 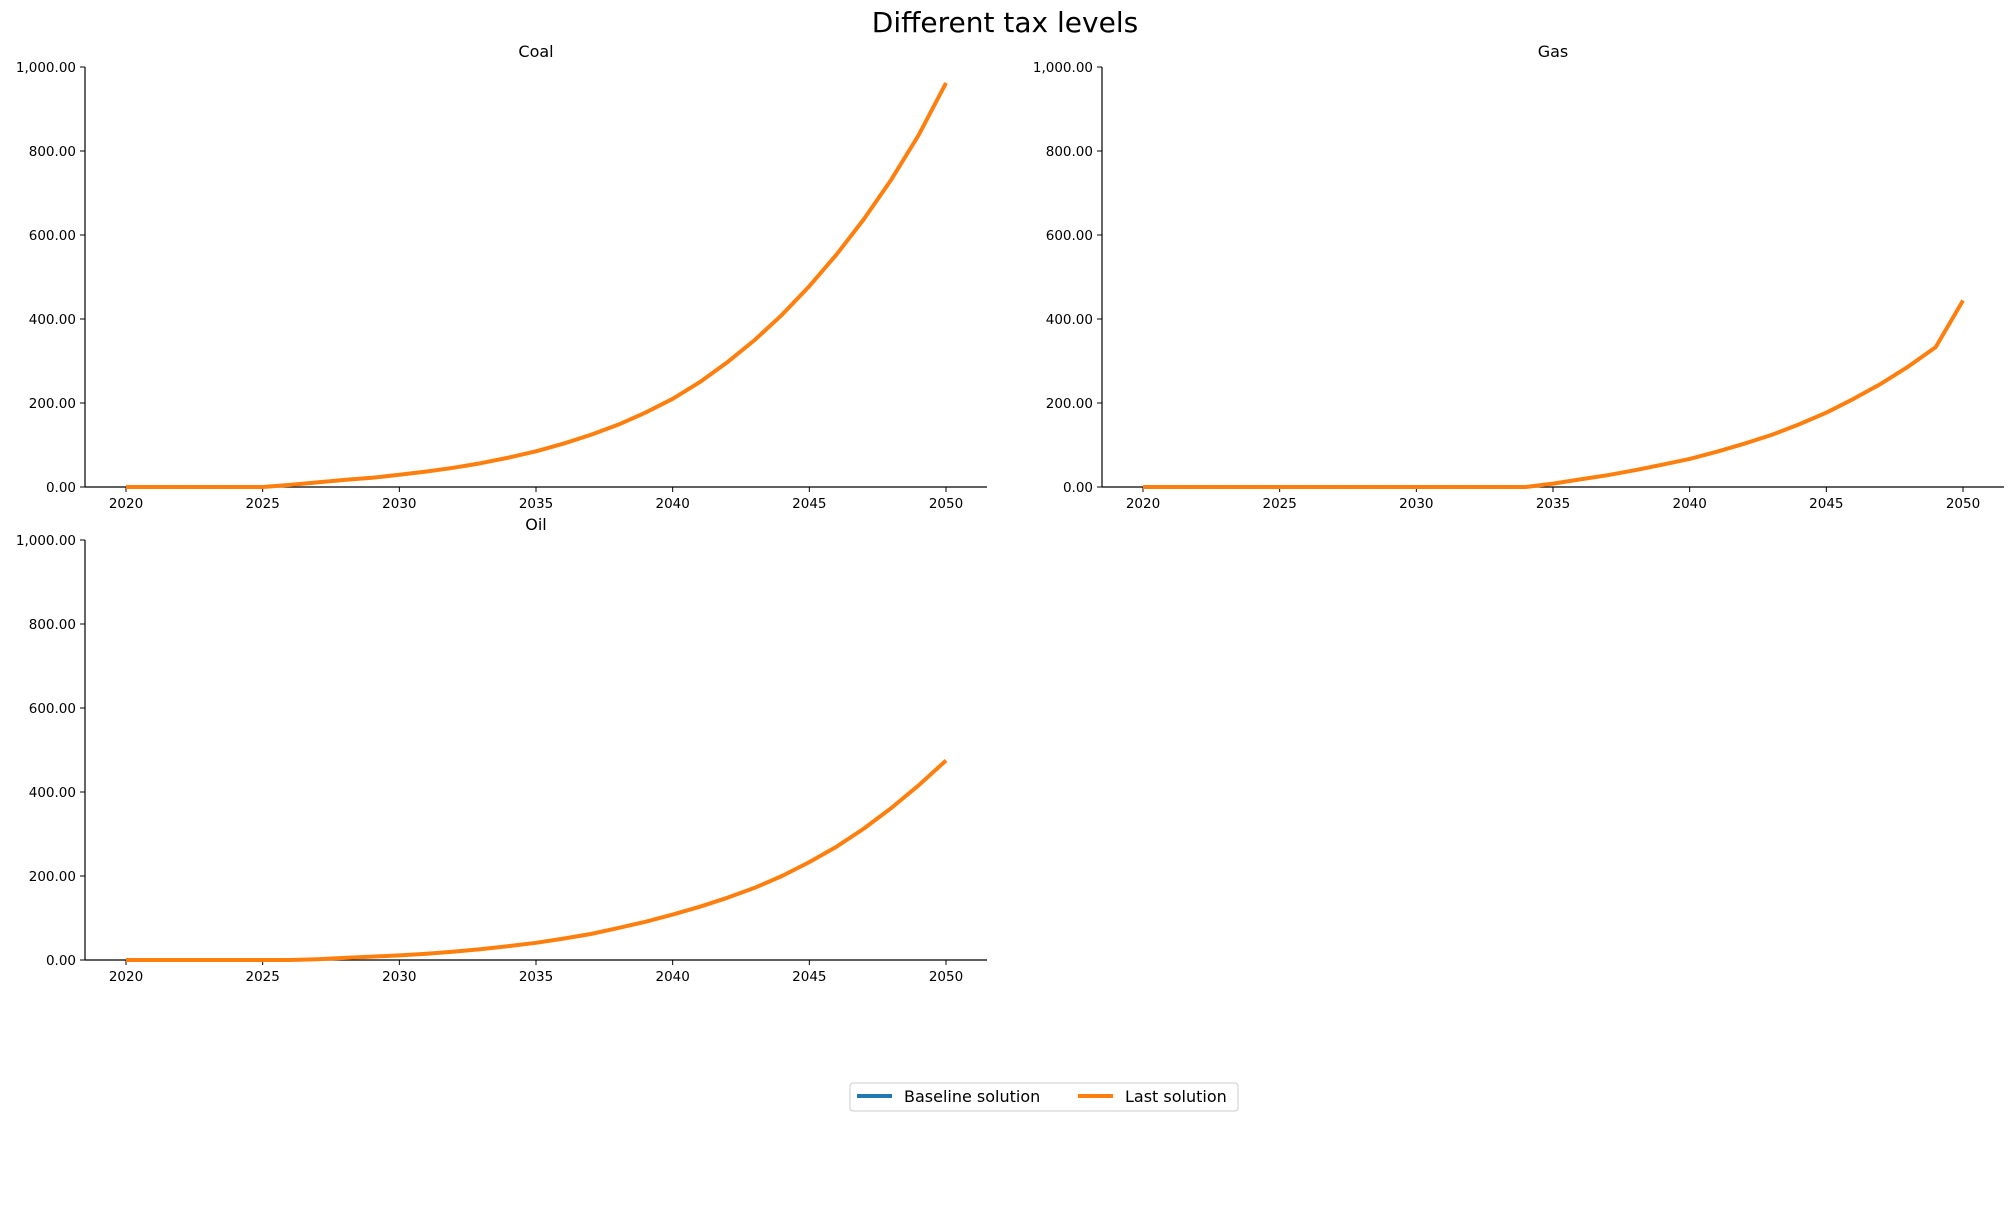 What do you see at coordinates (535, 51) in the screenshot?
I see `panel-title-coal: Coal` at bounding box center [535, 51].